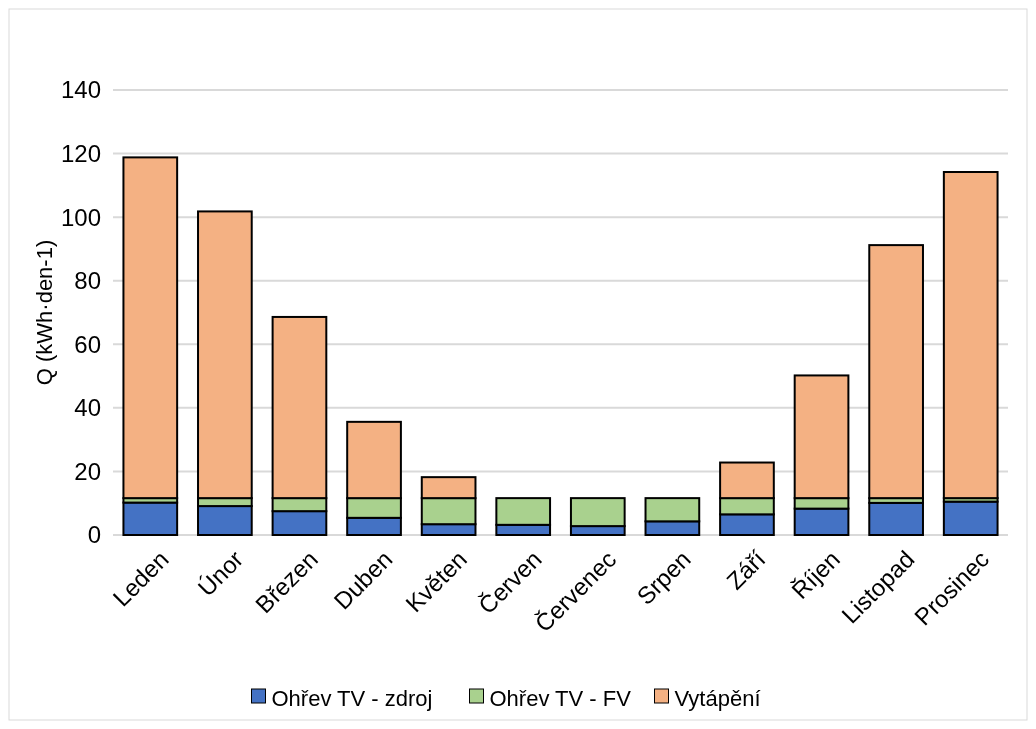  Describe the element at coordinates (87, 471) in the screenshot. I see `y-tick-label: 20` at that location.